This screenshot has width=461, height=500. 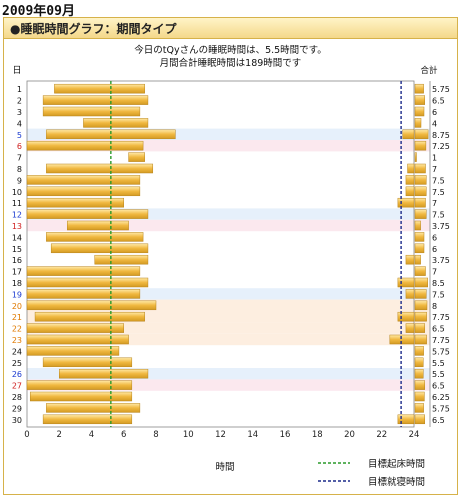 I want to click on day-label: 15, so click(x=17, y=249).